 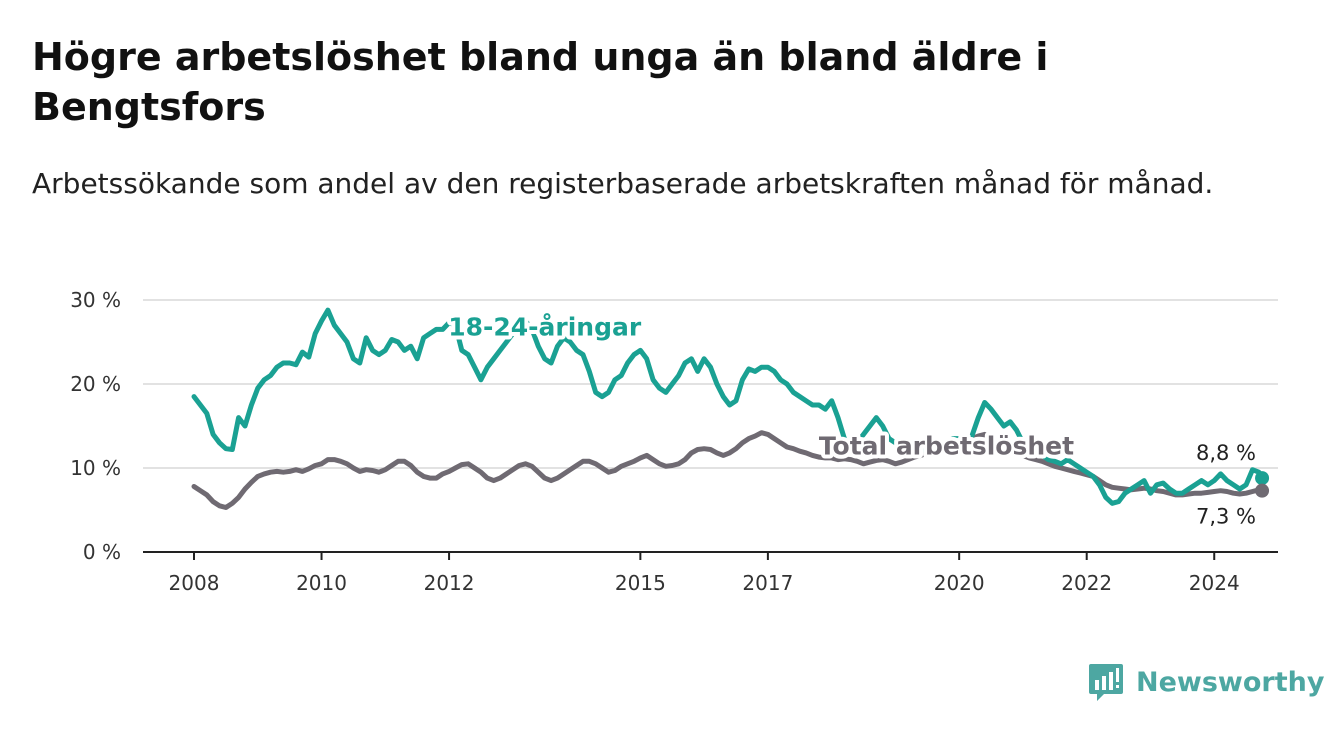 What do you see at coordinates (95, 468) in the screenshot?
I see `y-tick-label: 10 %` at bounding box center [95, 468].